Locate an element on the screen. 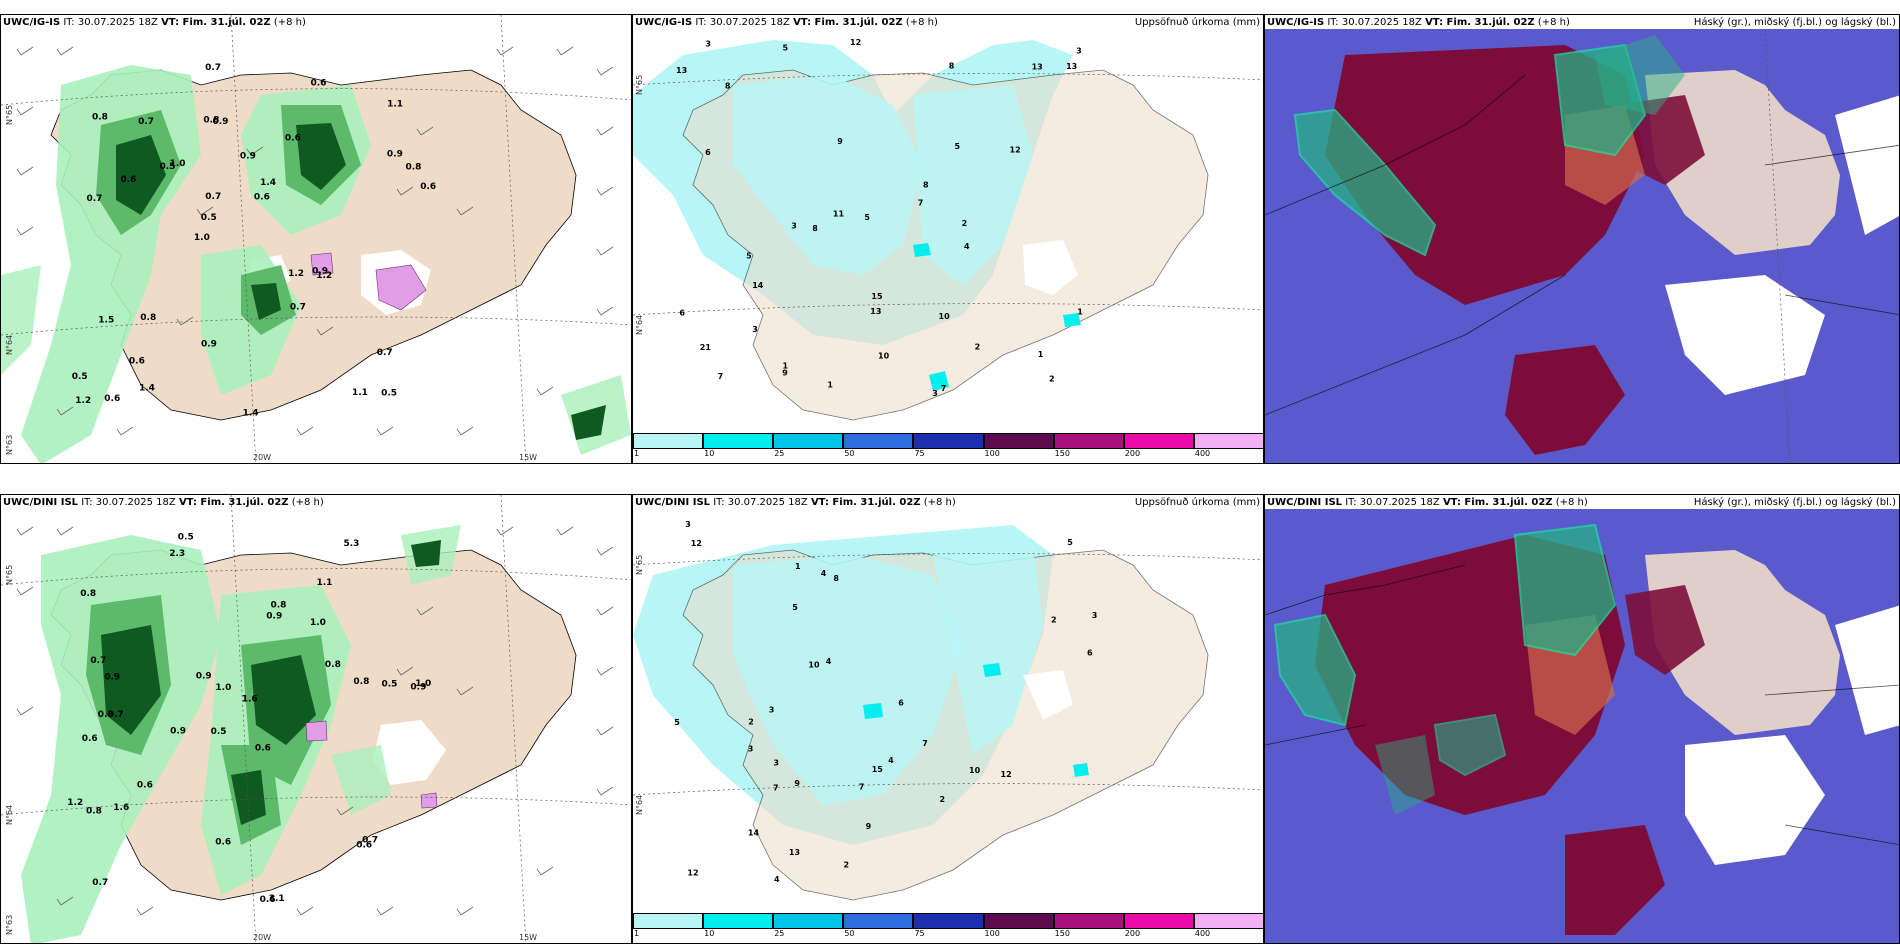  lat-label-64: N°64 is located at coordinates (9, 344).